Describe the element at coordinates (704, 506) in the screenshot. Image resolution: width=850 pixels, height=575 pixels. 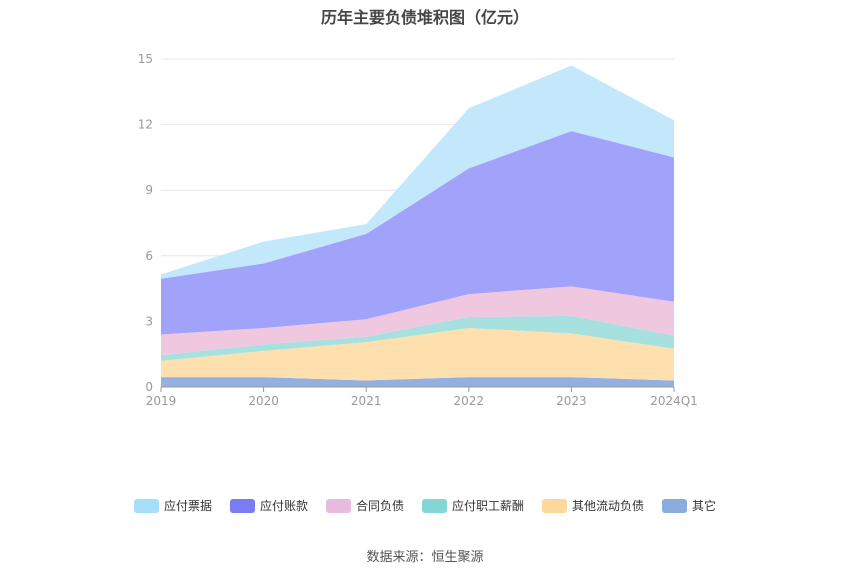
I see `legend-label: 其它` at that location.